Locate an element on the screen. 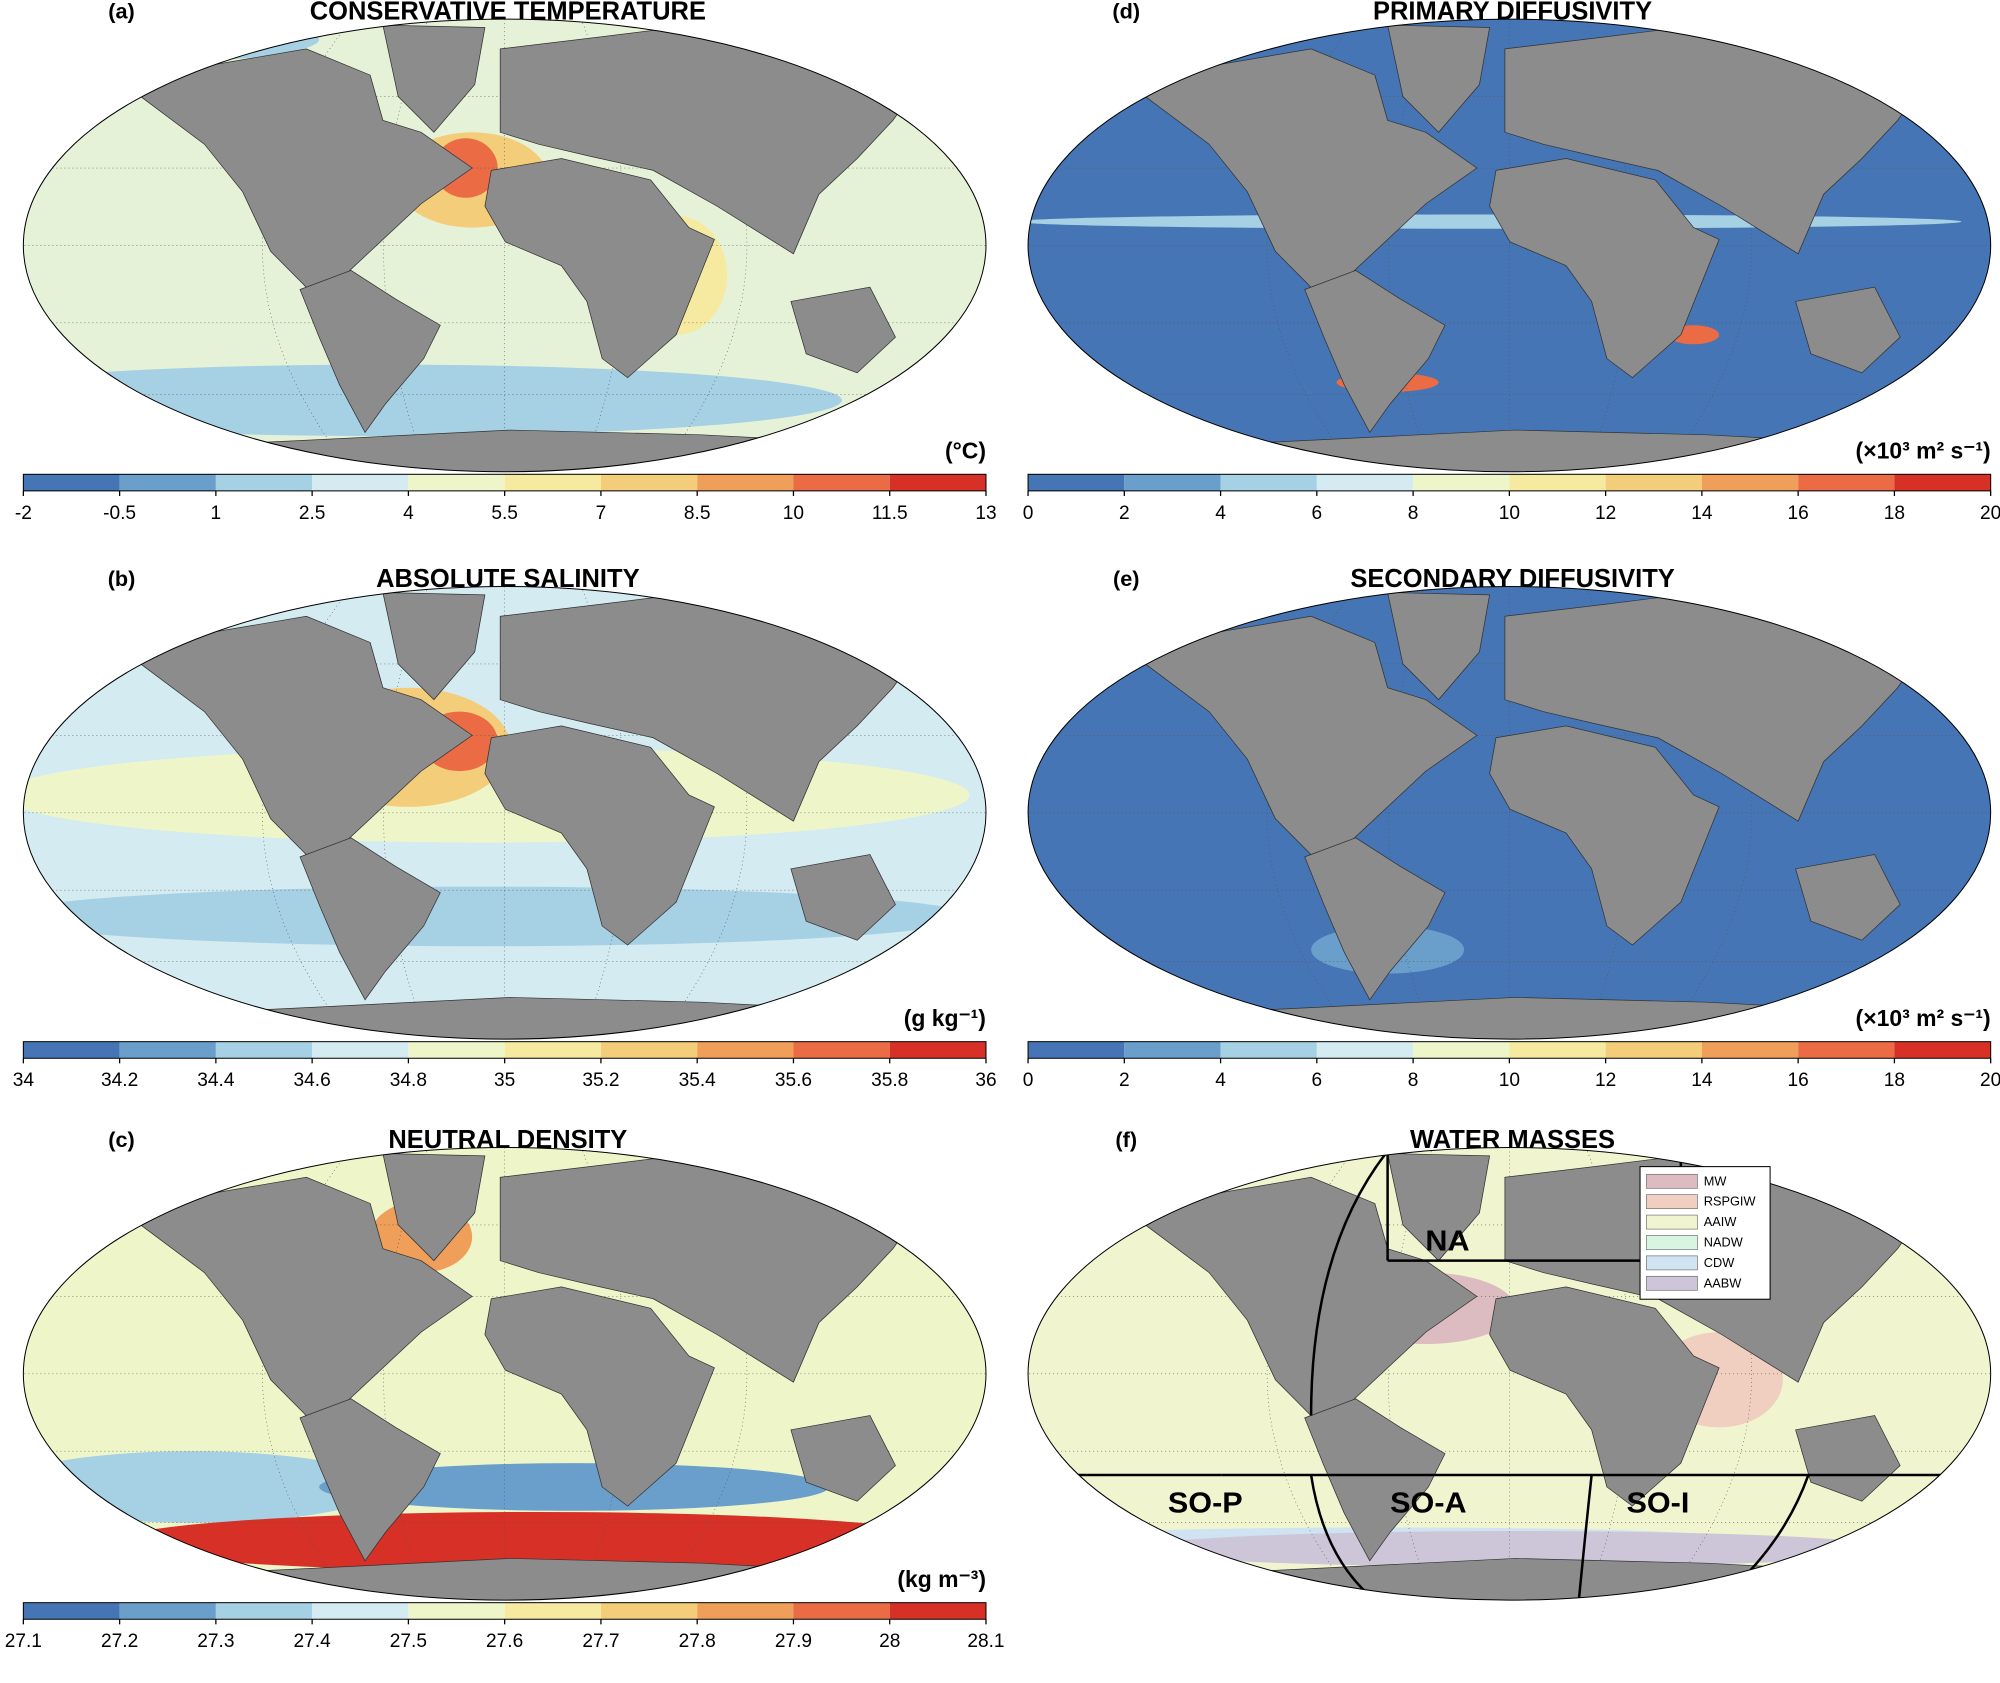 The height and width of the screenshot is (1683, 2000). colorbar-tick-label: 28 is located at coordinates (889, 1641).